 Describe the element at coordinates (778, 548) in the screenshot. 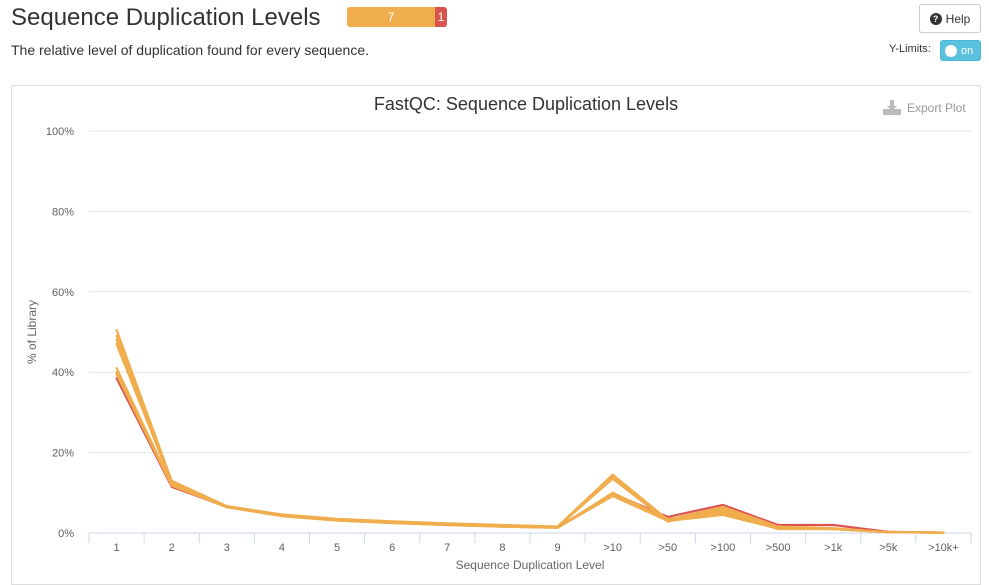

I see `x-tick-label: >500` at that location.